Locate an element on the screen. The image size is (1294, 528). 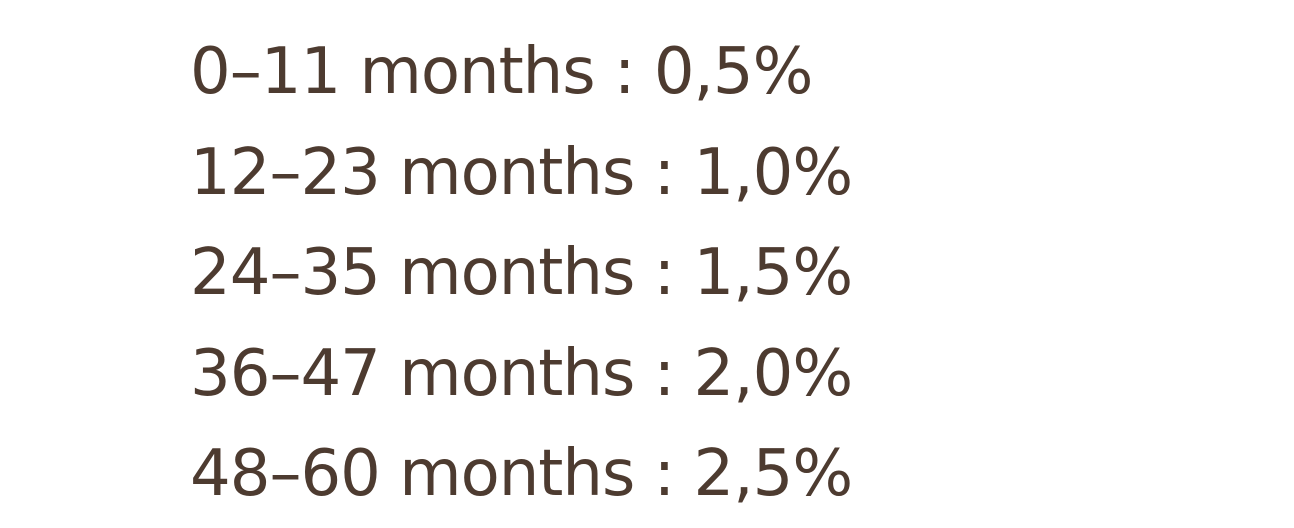
list-item: 48–60 months : 2,5% is located at coordinates (521, 474).